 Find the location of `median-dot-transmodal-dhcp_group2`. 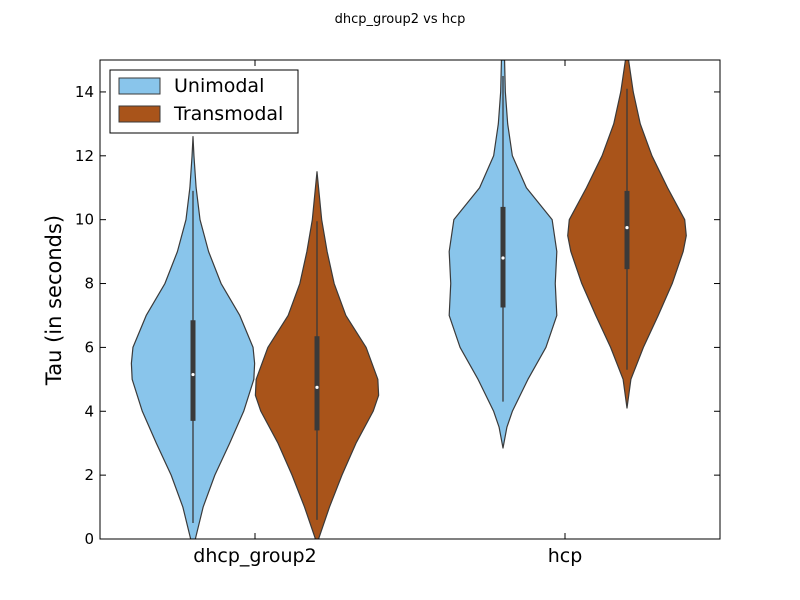

median-dot-transmodal-dhcp_group2 is located at coordinates (317, 387).